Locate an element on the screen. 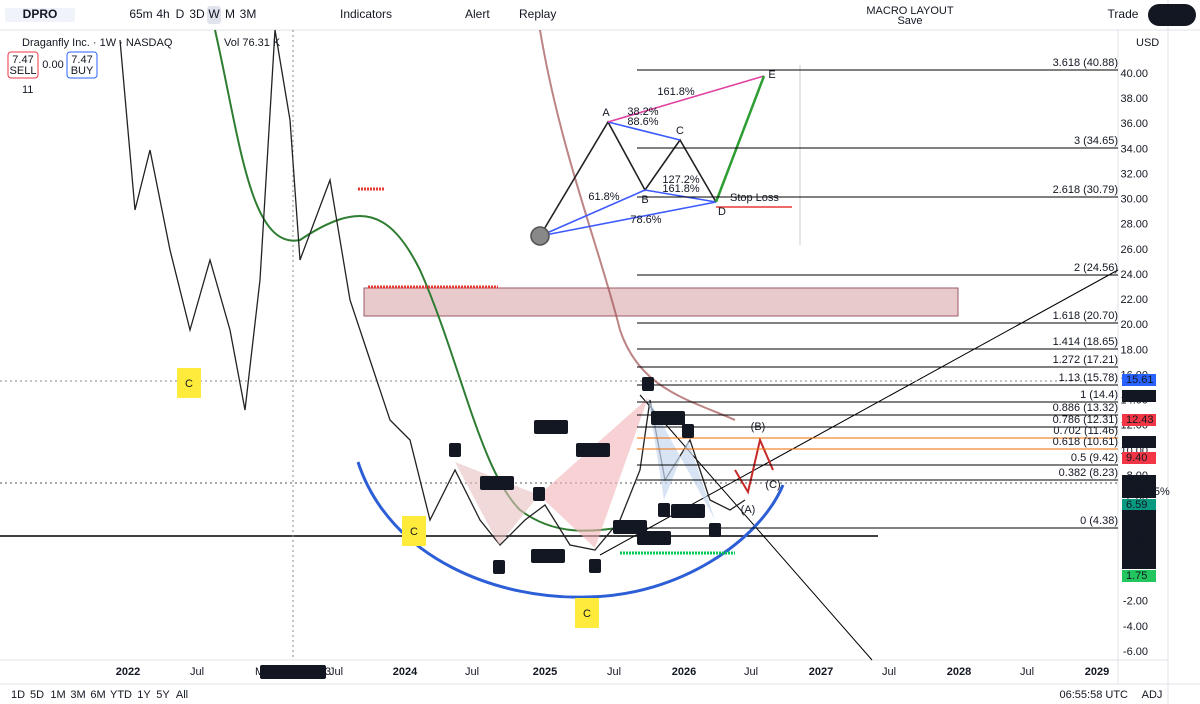 This screenshot has width=1200, height=704. range-button: 6M is located at coordinates (97, 695).